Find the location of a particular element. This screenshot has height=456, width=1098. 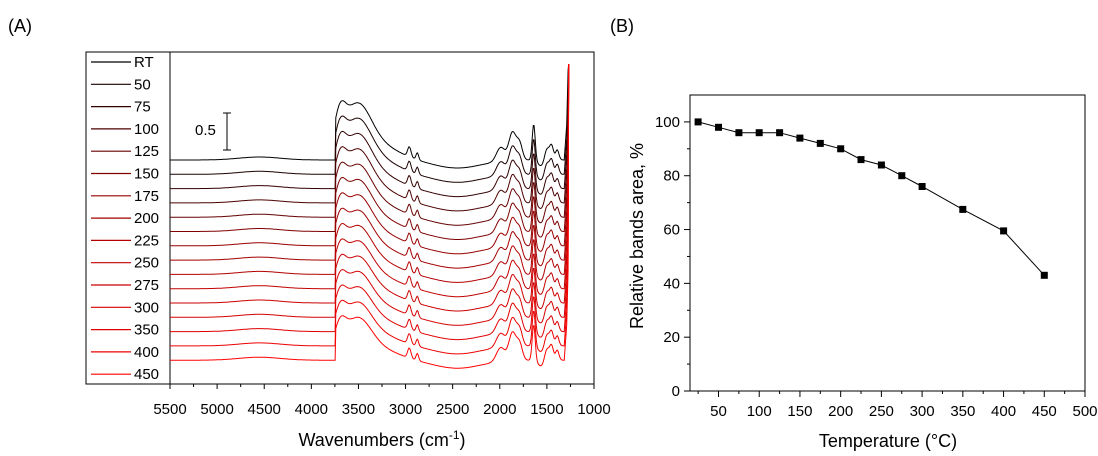

x-tick-label-a: 1500 is located at coordinates (546, 409).